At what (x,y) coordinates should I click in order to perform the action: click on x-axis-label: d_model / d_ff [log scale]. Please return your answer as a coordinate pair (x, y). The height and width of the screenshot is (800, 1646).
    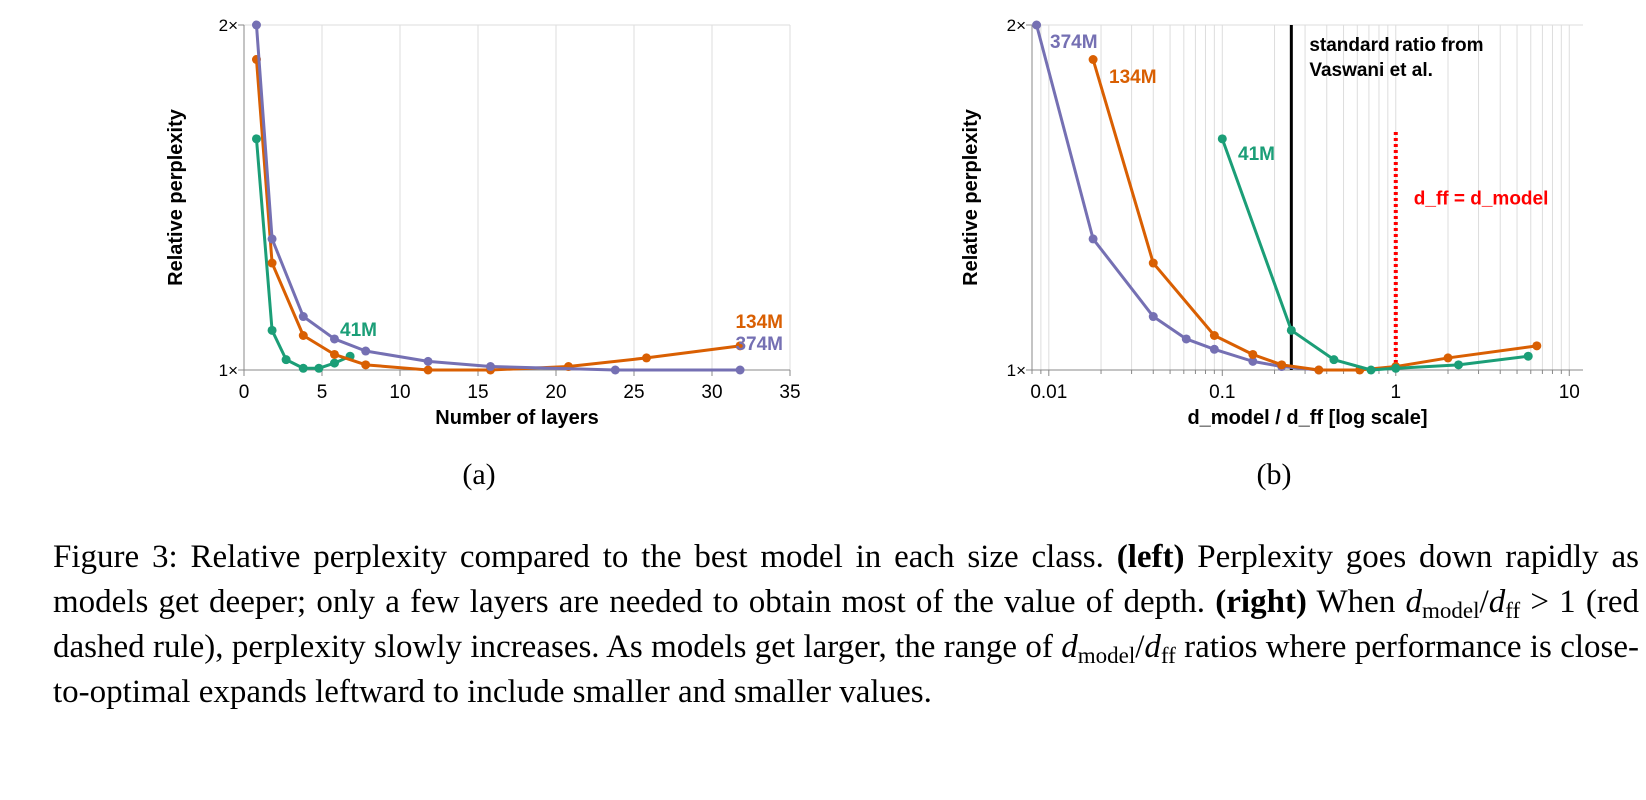
    Looking at the image, I should click on (1307, 418).